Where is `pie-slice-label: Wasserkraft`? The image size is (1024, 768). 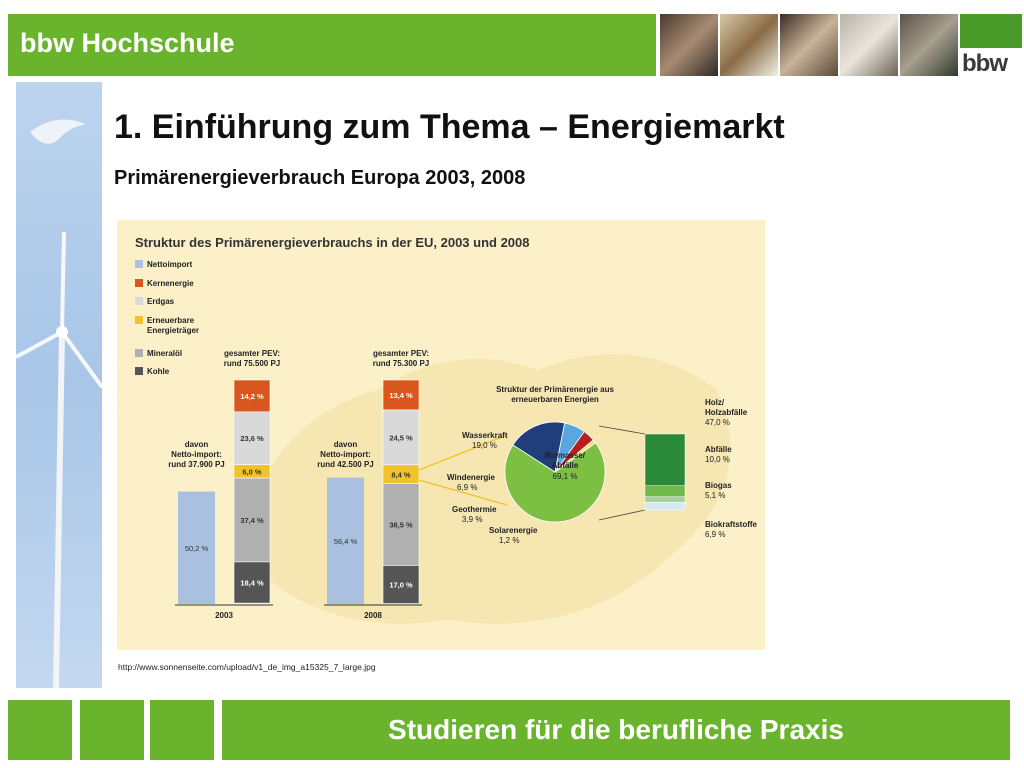 pie-slice-label: Wasserkraft is located at coordinates (485, 435).